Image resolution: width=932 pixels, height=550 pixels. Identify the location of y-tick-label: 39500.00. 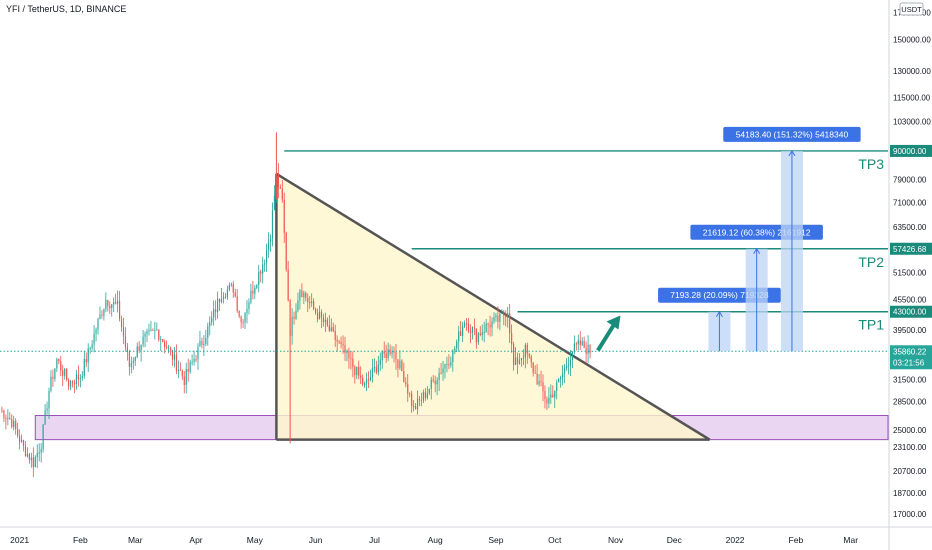
(910, 330).